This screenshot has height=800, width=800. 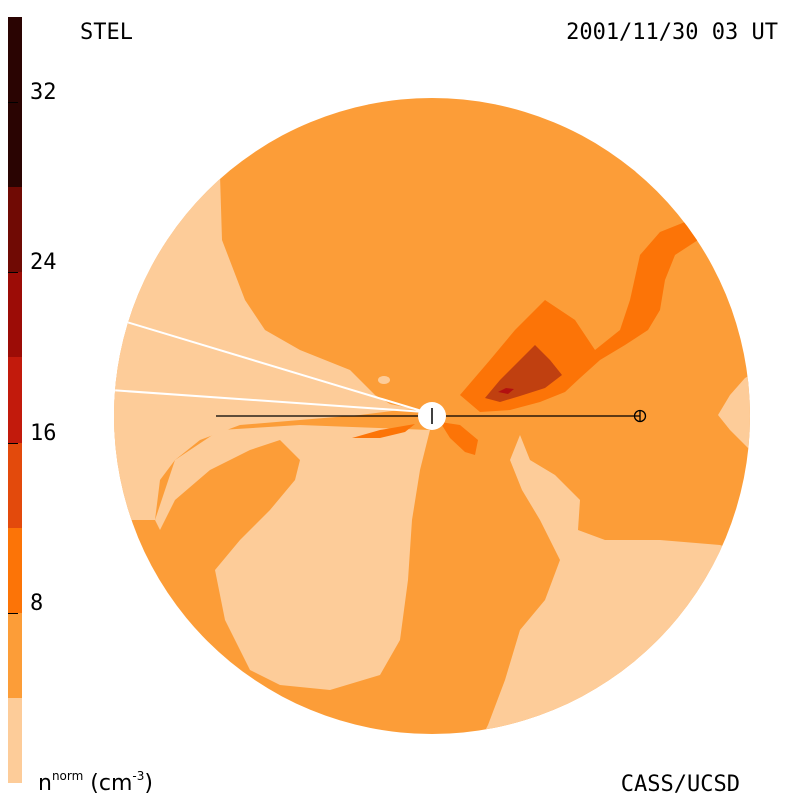 What do you see at coordinates (384, 380) in the screenshot?
I see `data-gap-speck` at bounding box center [384, 380].